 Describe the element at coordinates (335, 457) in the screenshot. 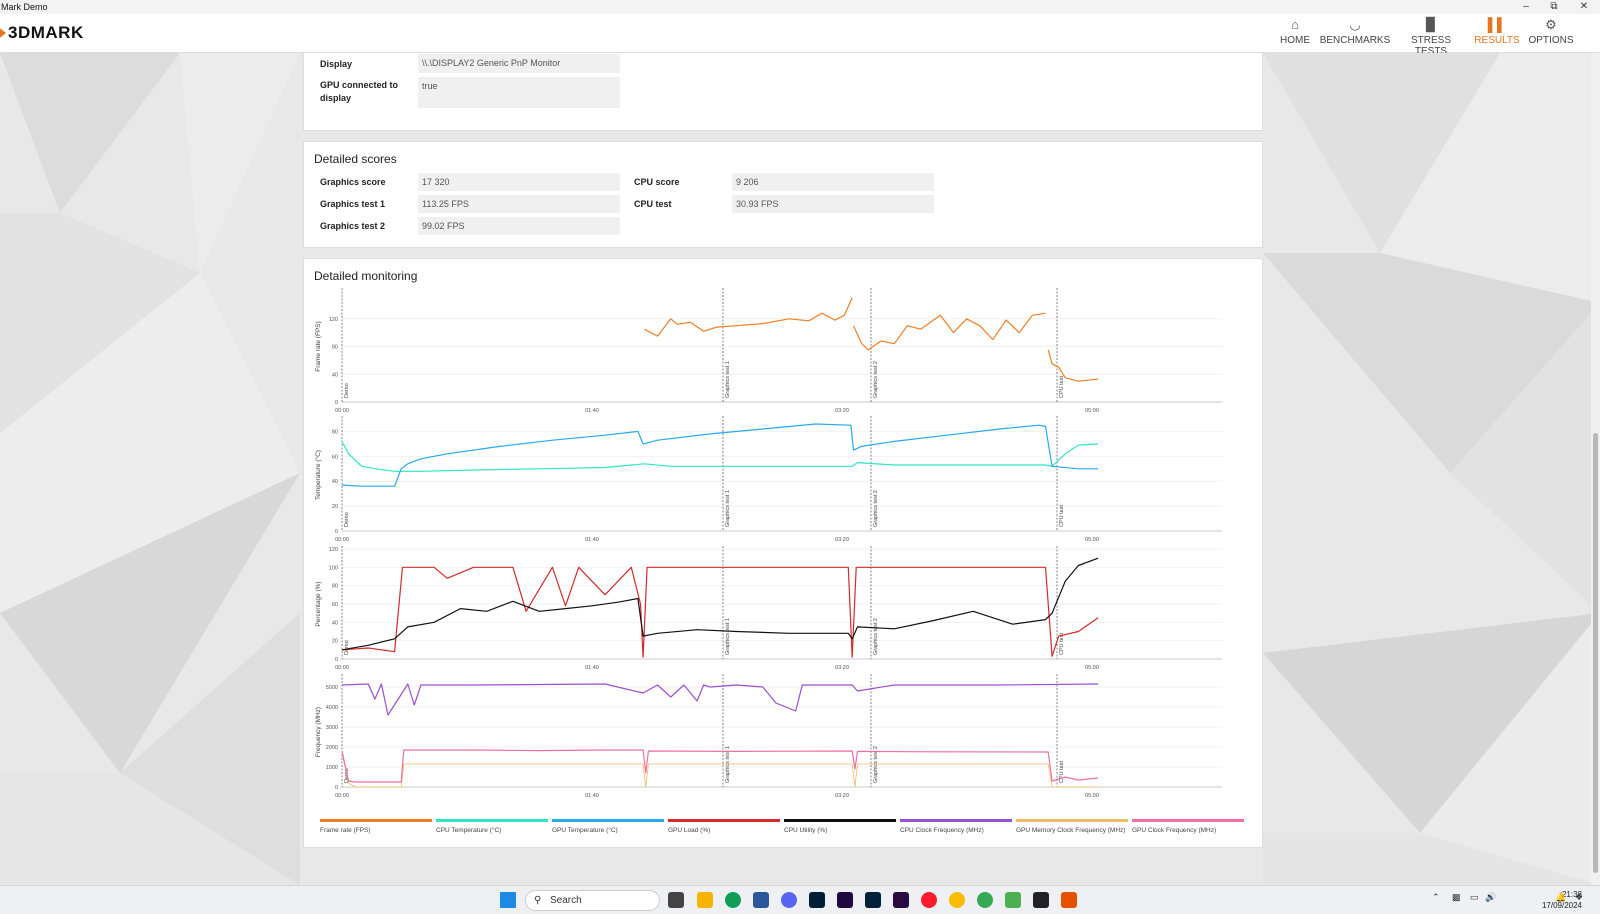

I see `y-tick-label: 60` at that location.